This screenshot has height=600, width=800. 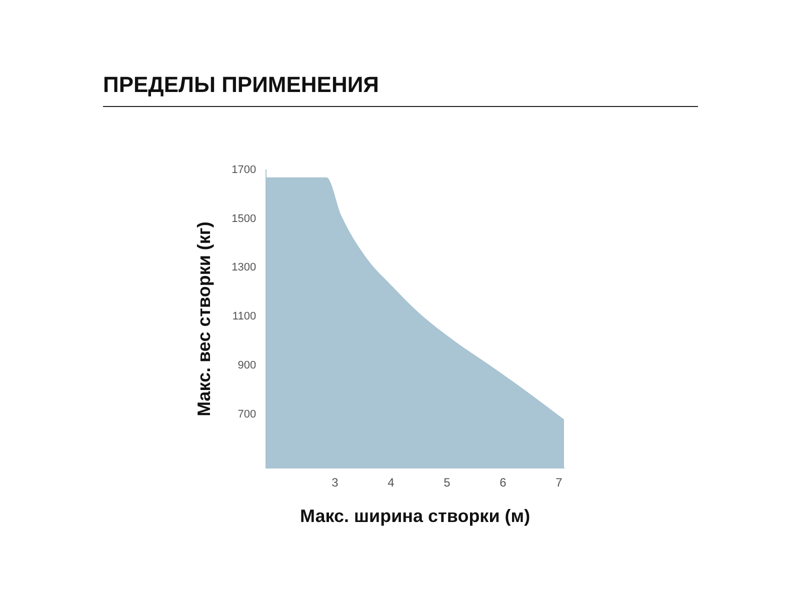 I want to click on y-tick-label: 1700, so click(x=244, y=170).